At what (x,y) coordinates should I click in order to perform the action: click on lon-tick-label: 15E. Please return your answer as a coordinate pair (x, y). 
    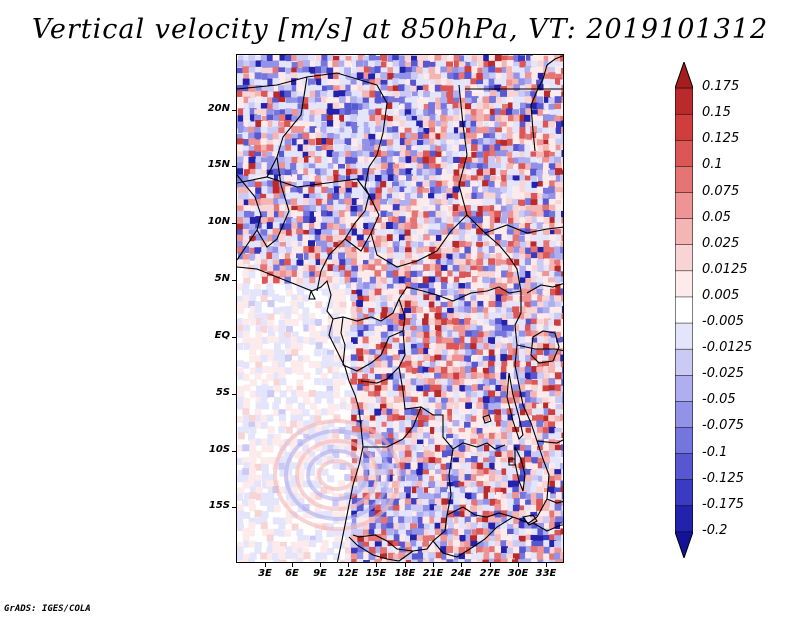
    Looking at the image, I should click on (376, 573).